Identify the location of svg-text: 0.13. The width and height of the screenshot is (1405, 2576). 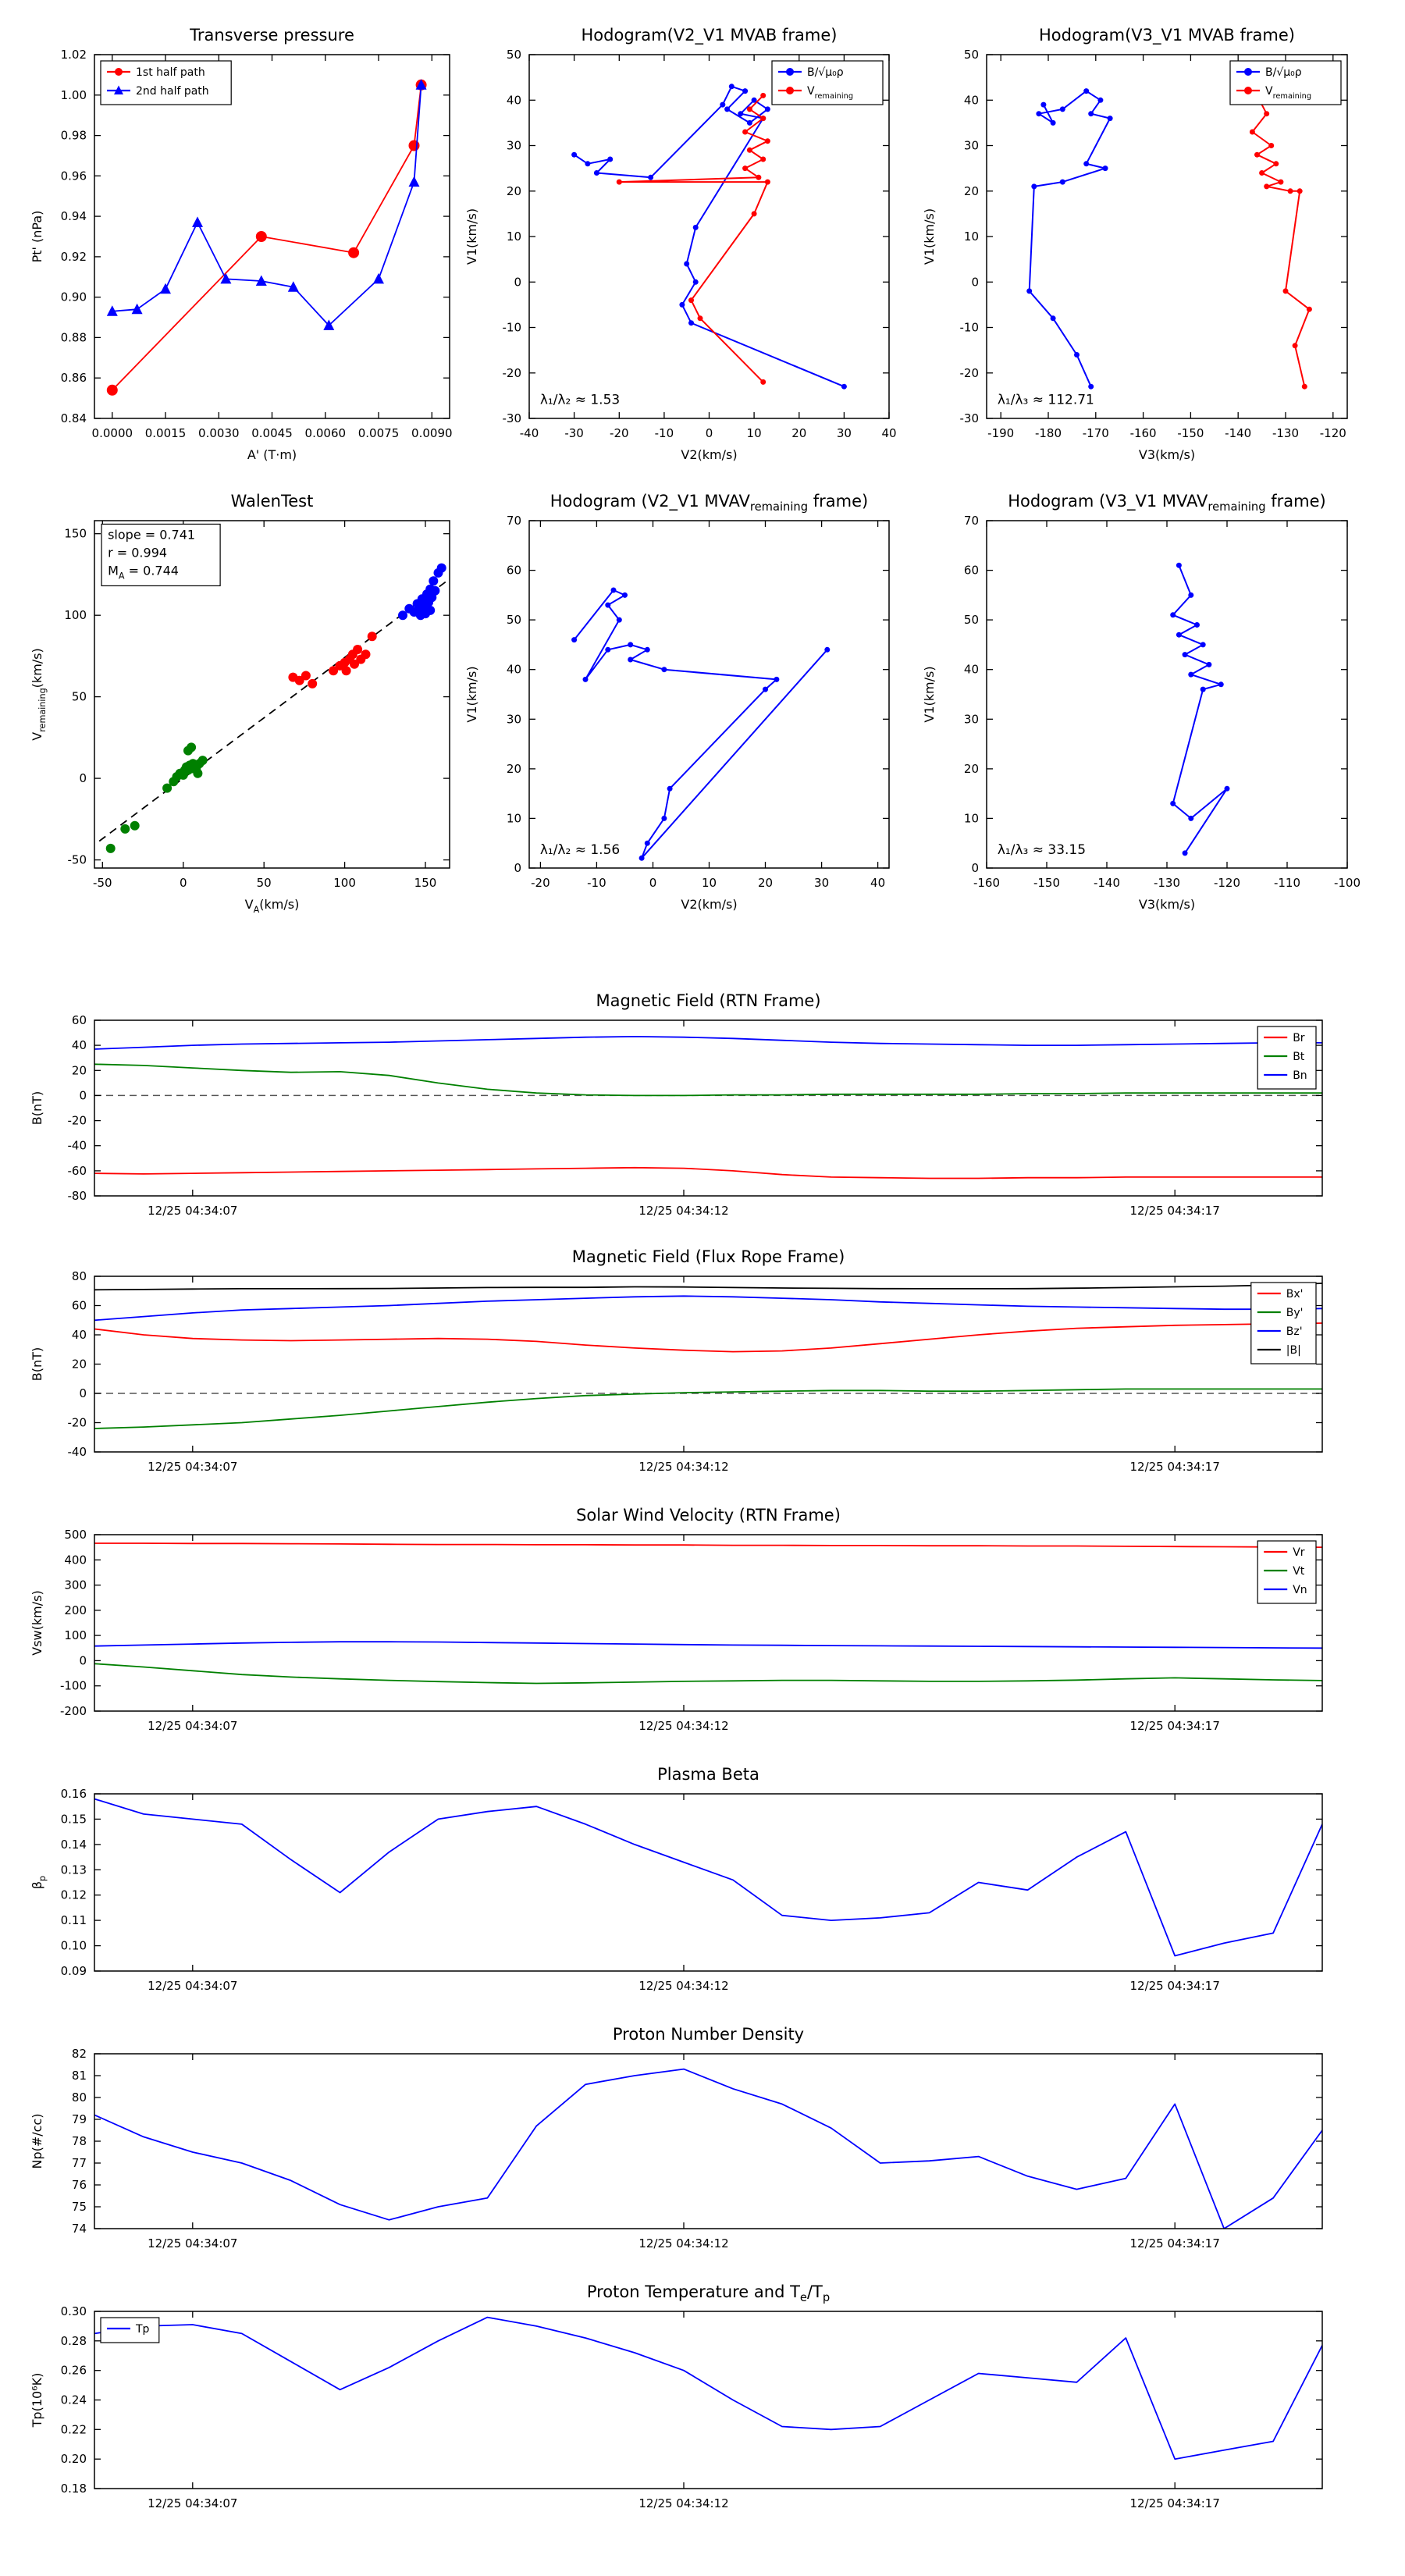
(74, 1870).